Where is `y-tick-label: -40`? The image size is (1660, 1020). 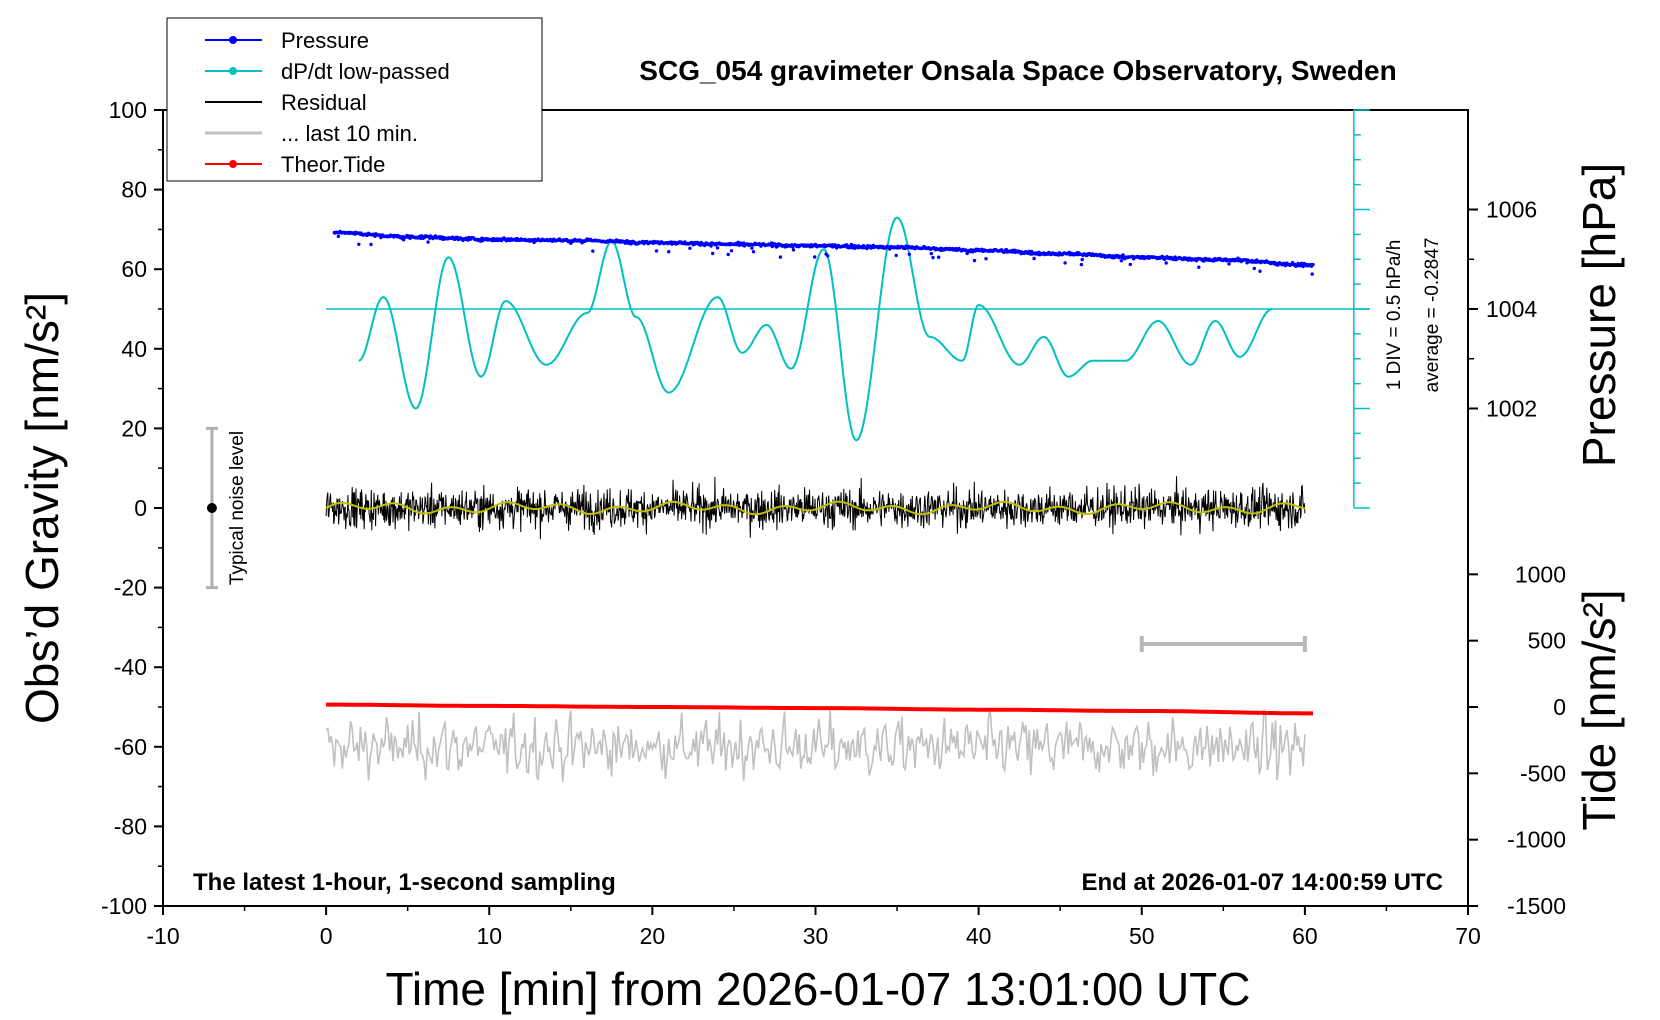 y-tick-label: -40 is located at coordinates (130, 667).